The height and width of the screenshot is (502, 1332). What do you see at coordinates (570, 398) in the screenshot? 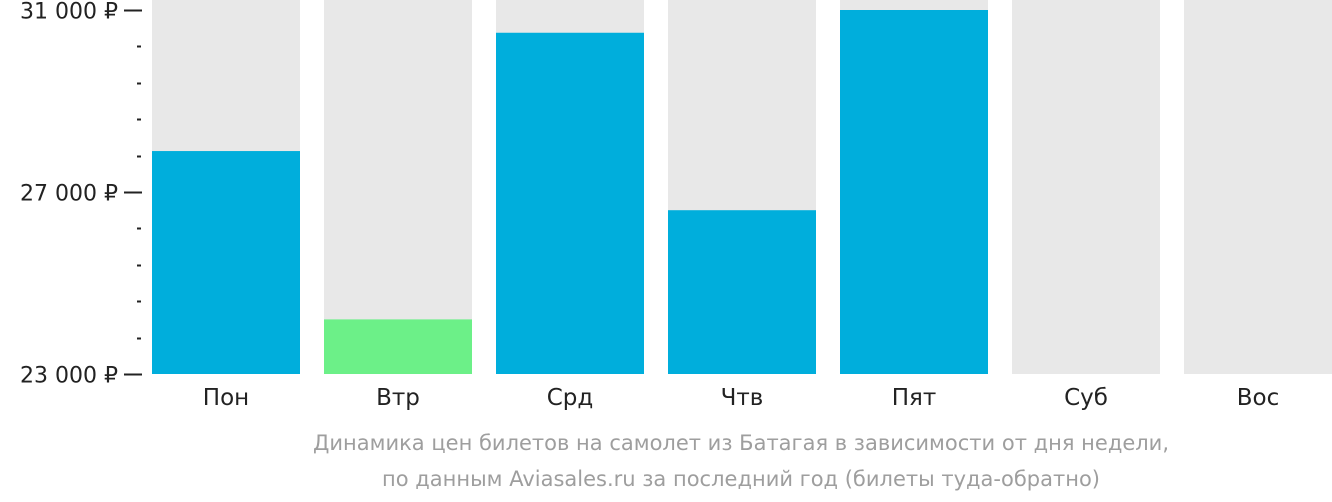
I see `x-tick-label-3: Срд` at bounding box center [570, 398].